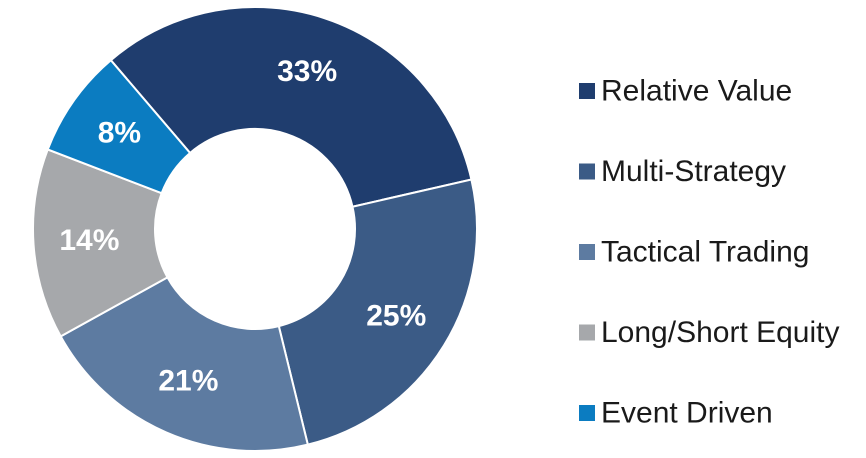  What do you see at coordinates (119, 133) in the screenshot?
I see `value-label: 8%` at bounding box center [119, 133].